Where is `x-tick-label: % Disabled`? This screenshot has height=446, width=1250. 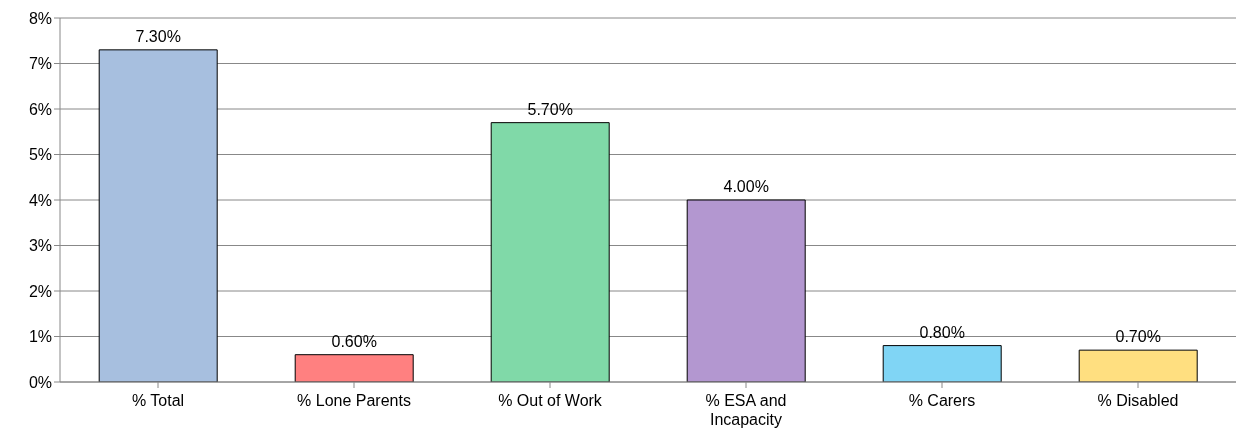
x-tick-label: % Disabled is located at coordinates (1138, 400).